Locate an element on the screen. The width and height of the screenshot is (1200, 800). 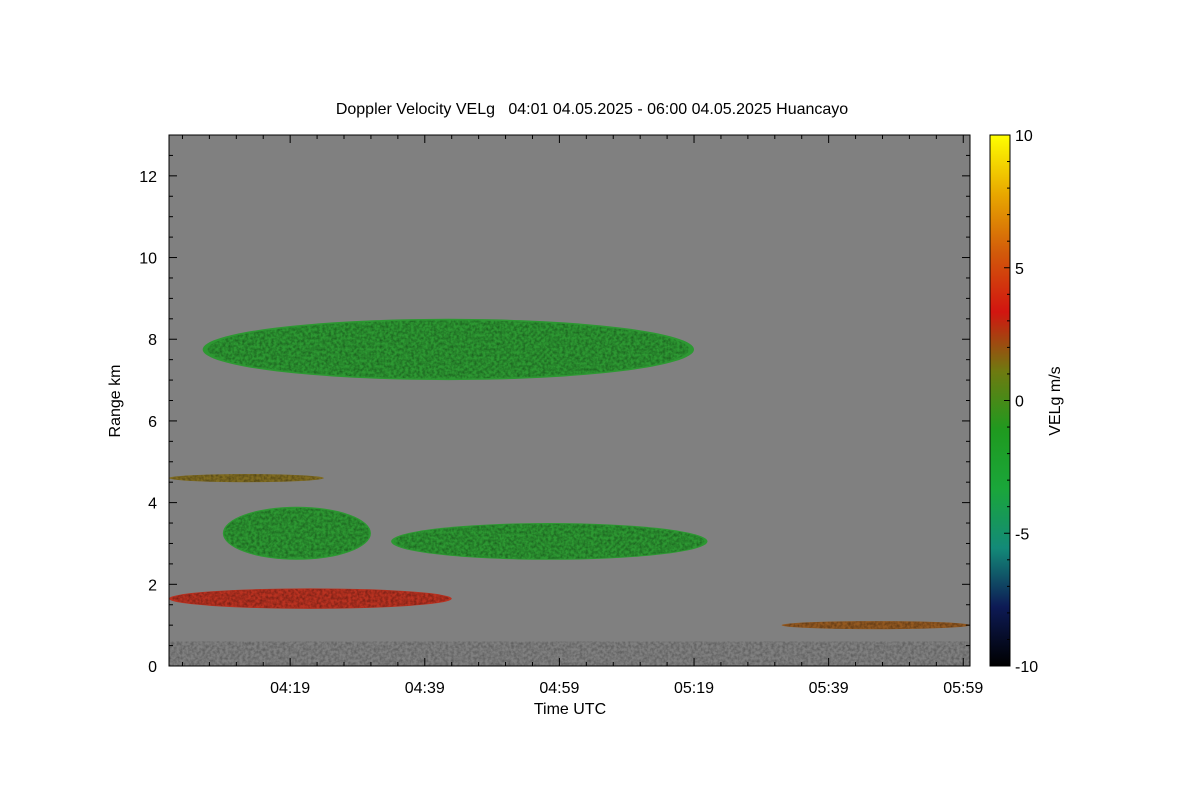
echo-layer-late-1.0 is located at coordinates (875, 625).